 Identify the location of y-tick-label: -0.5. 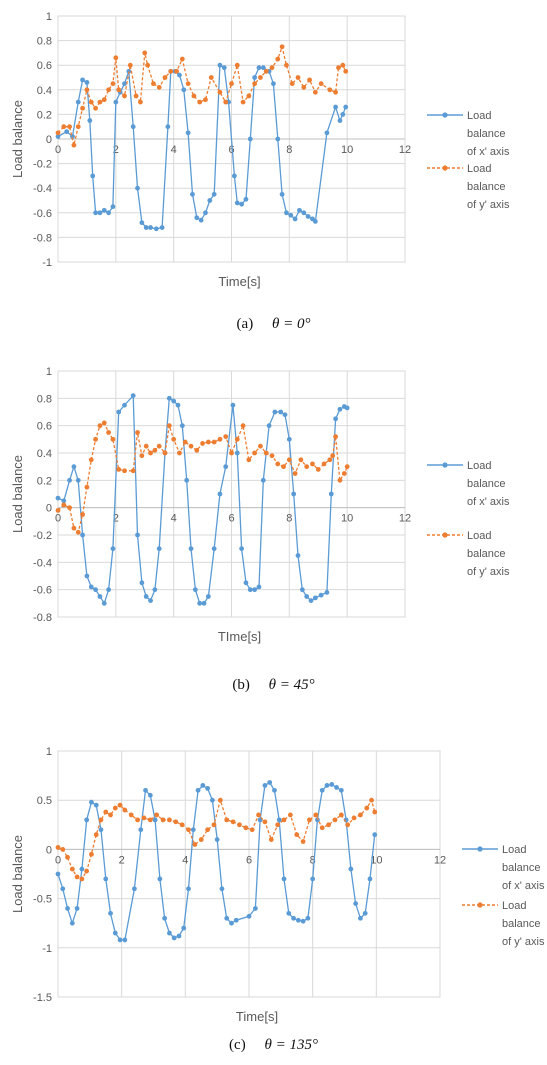
(42, 900).